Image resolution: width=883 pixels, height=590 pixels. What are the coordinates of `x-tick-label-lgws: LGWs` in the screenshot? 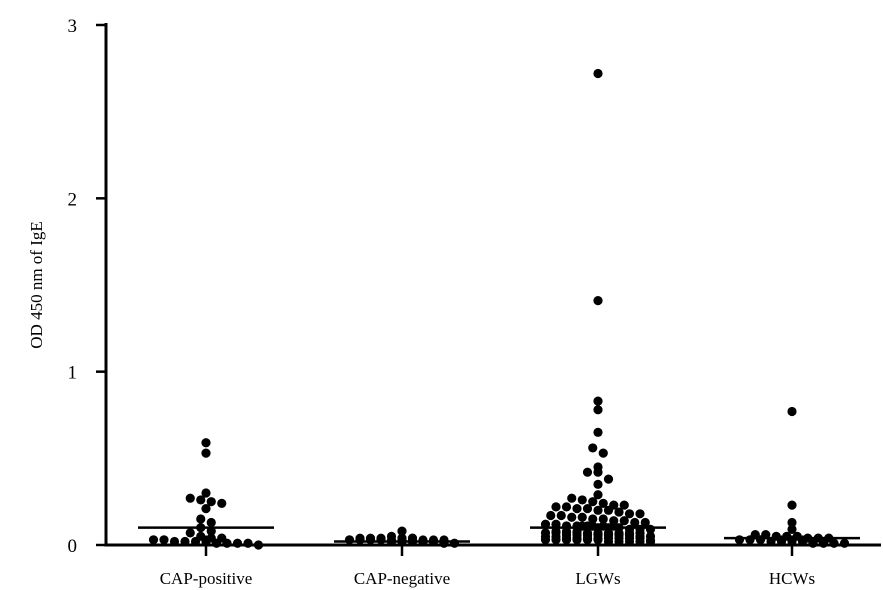 It's located at (597, 578).